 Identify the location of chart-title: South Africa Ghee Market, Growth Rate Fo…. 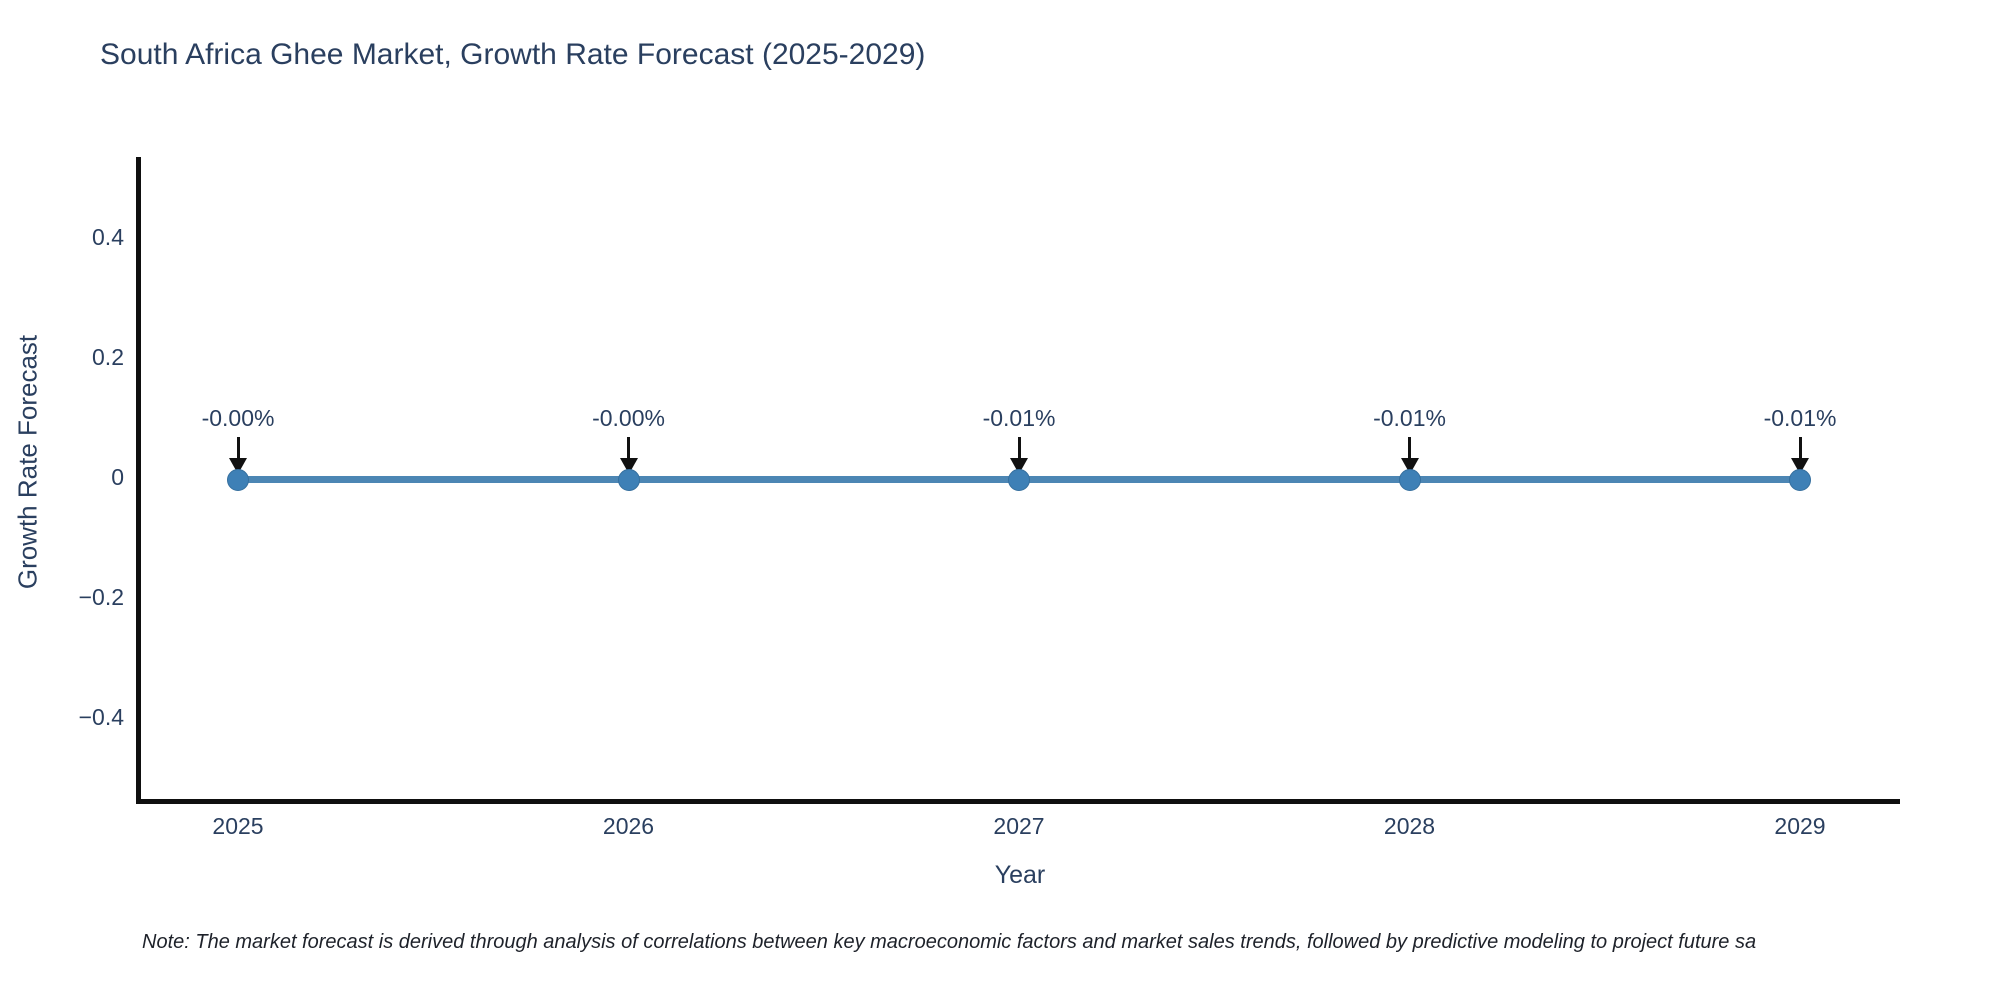
(513, 54).